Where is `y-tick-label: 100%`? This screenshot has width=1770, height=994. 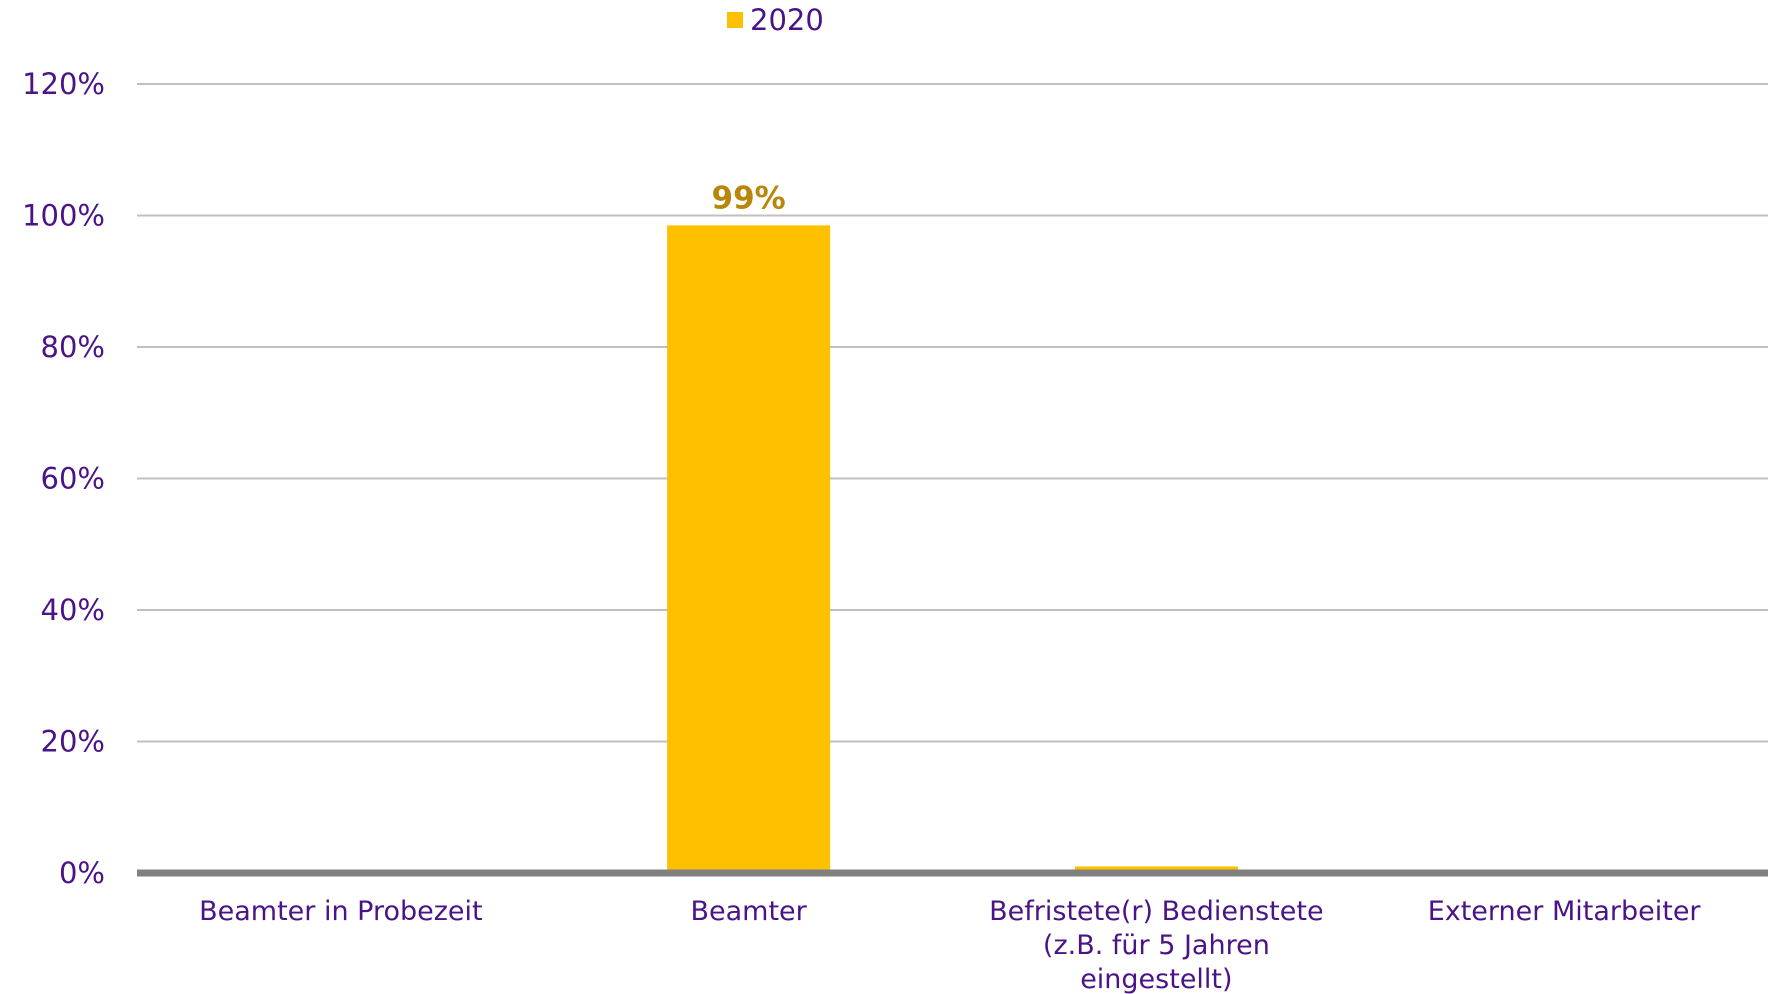
y-tick-label: 100% is located at coordinates (63, 216).